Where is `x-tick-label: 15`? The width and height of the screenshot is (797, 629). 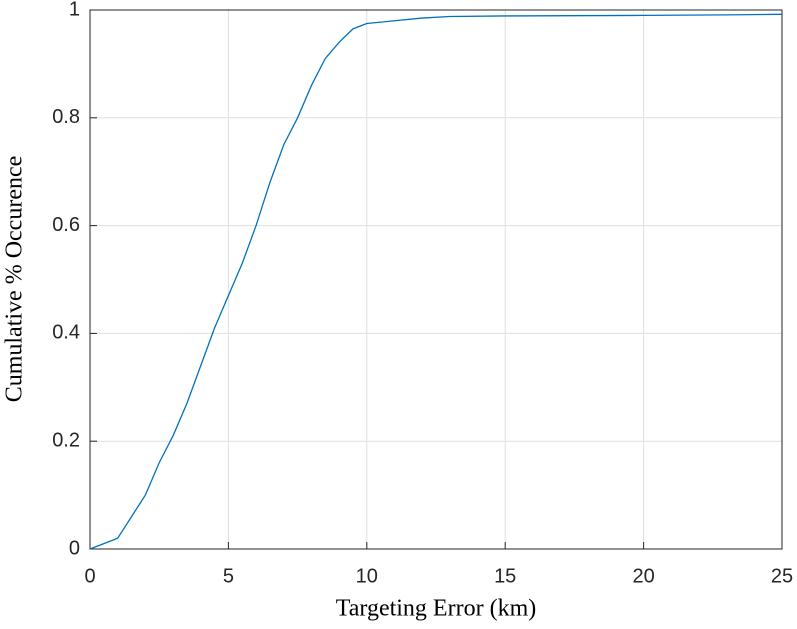
x-tick-label: 15 is located at coordinates (505, 576).